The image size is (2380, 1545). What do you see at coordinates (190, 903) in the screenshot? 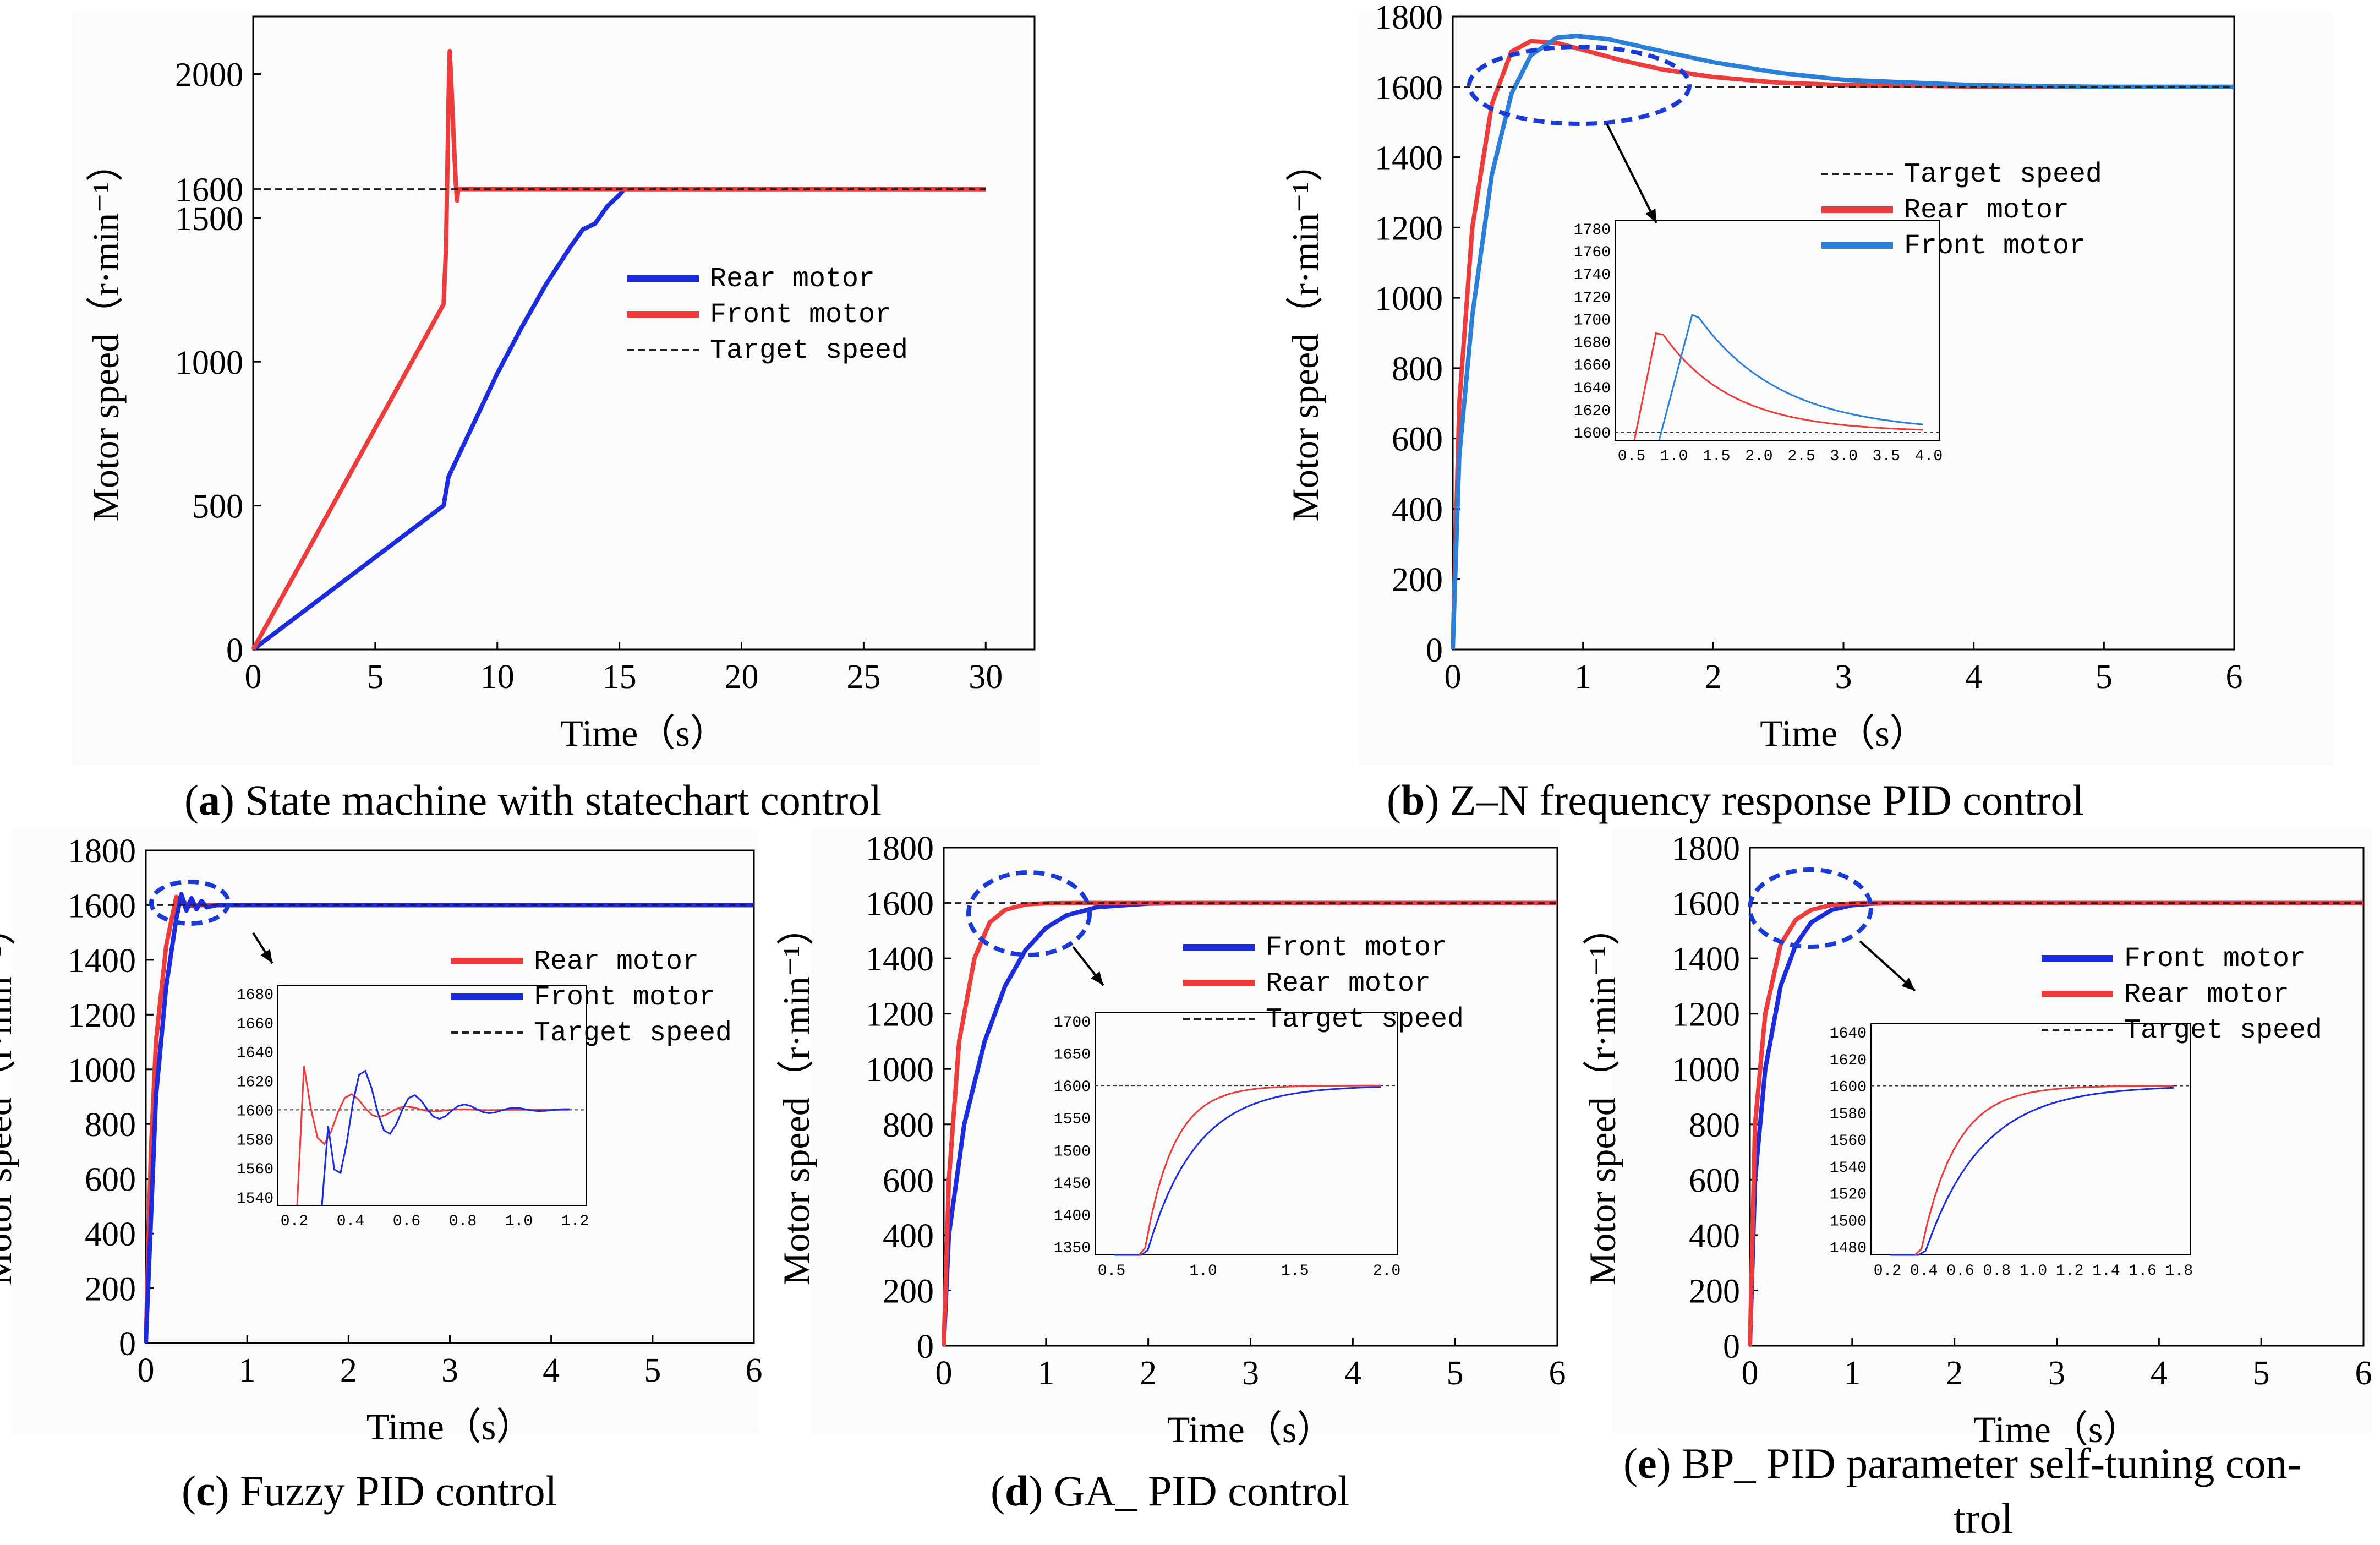
I see `zoom-ellipse` at bounding box center [190, 903].